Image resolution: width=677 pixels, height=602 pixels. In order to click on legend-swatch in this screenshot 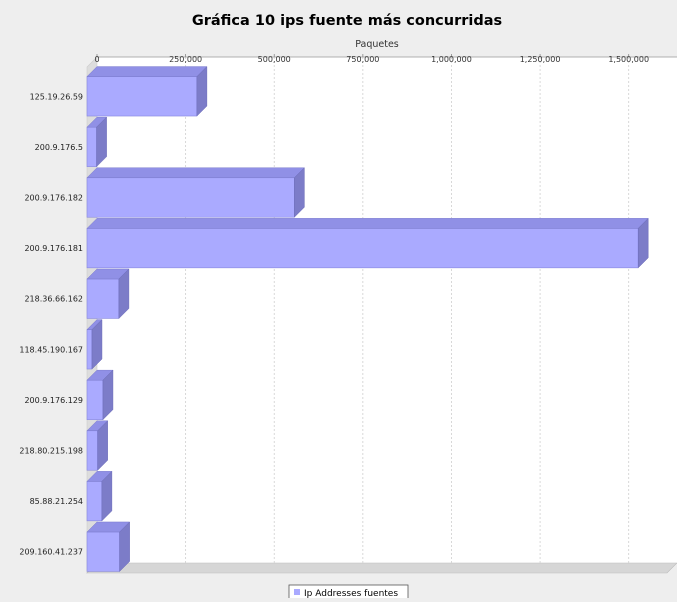, I will do `click(297, 592)`.